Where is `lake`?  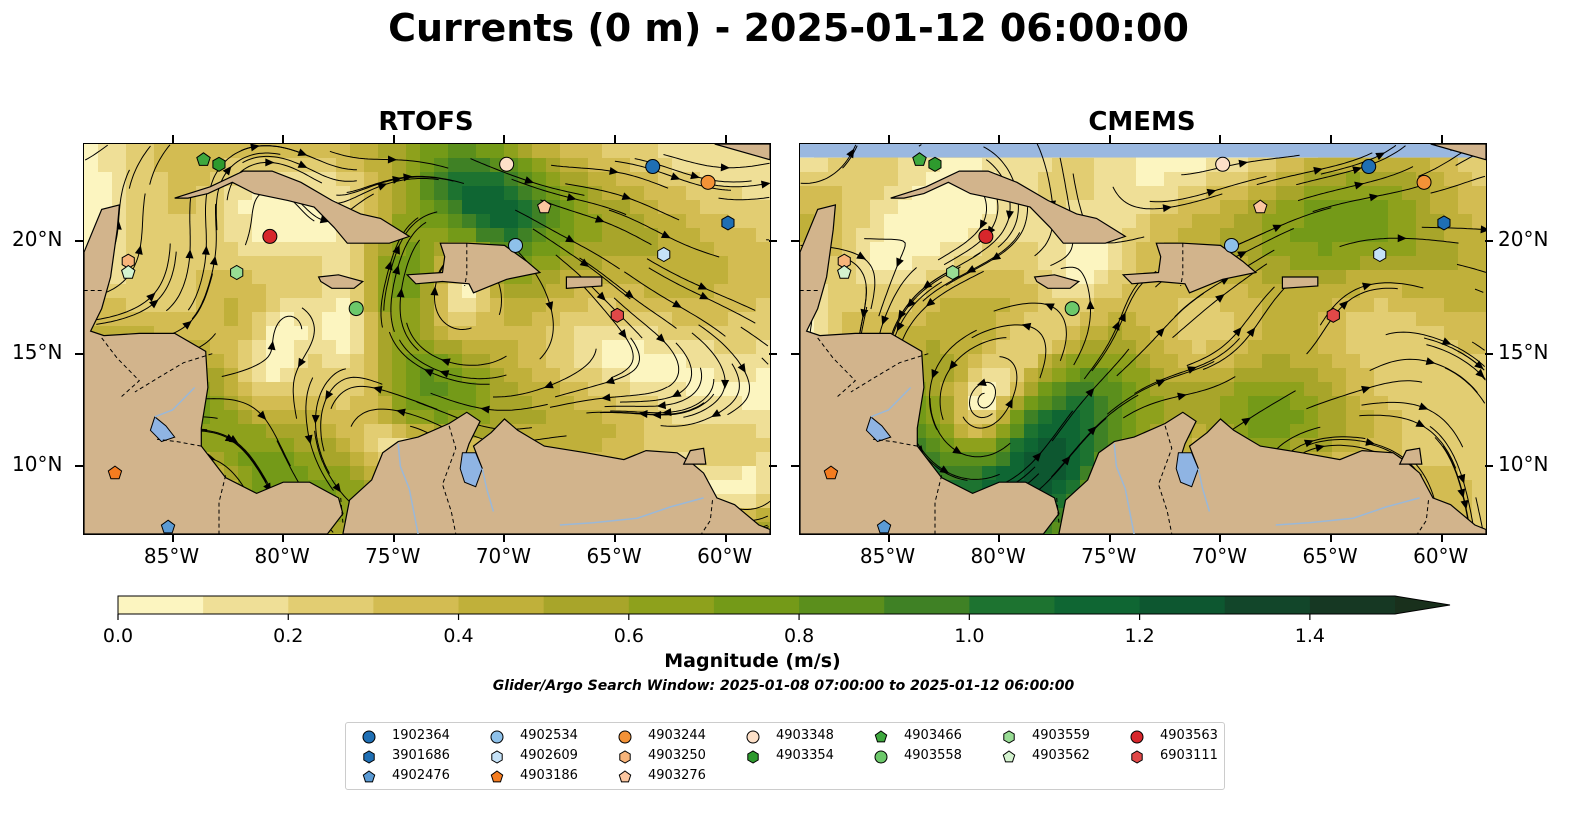 lake is located at coordinates (878, 429).